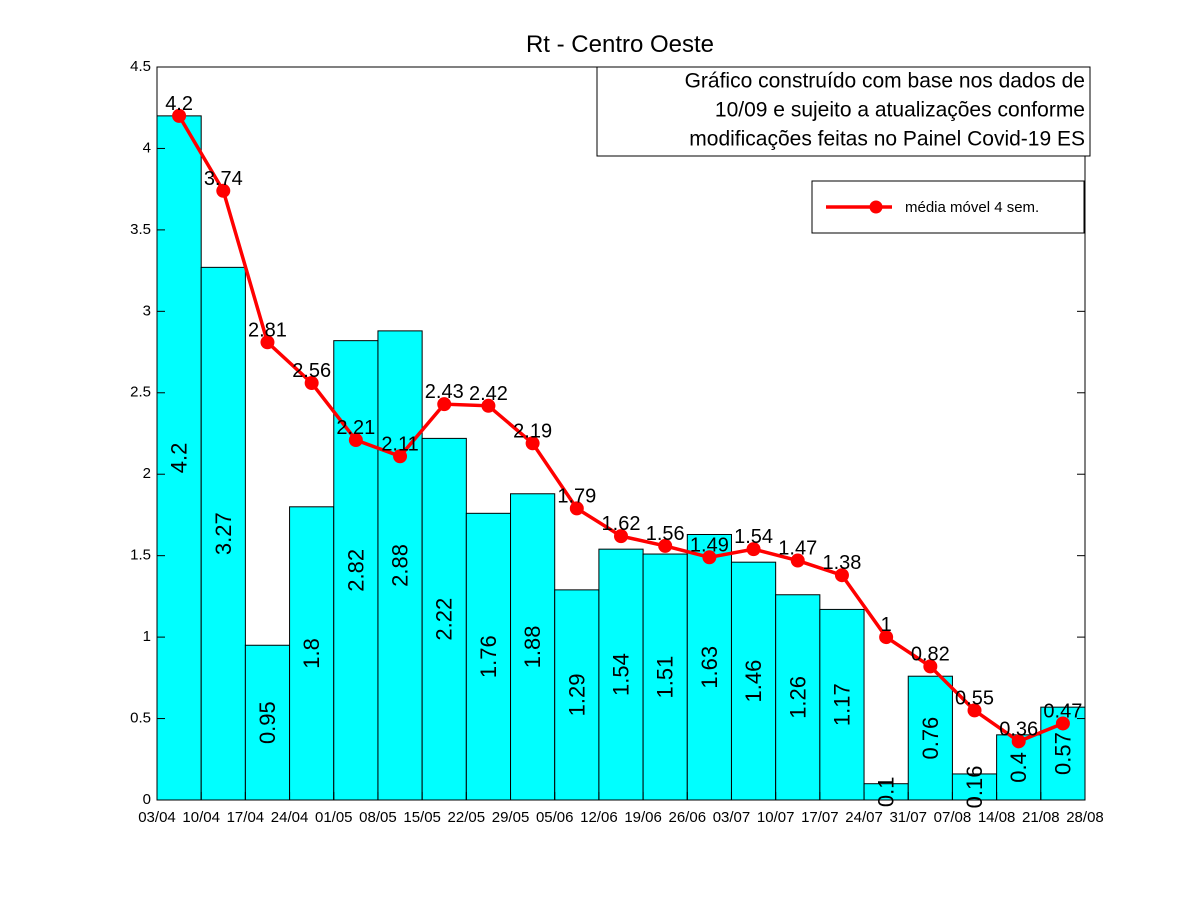  I want to click on x-tick-label: 17/04, so click(246, 817).